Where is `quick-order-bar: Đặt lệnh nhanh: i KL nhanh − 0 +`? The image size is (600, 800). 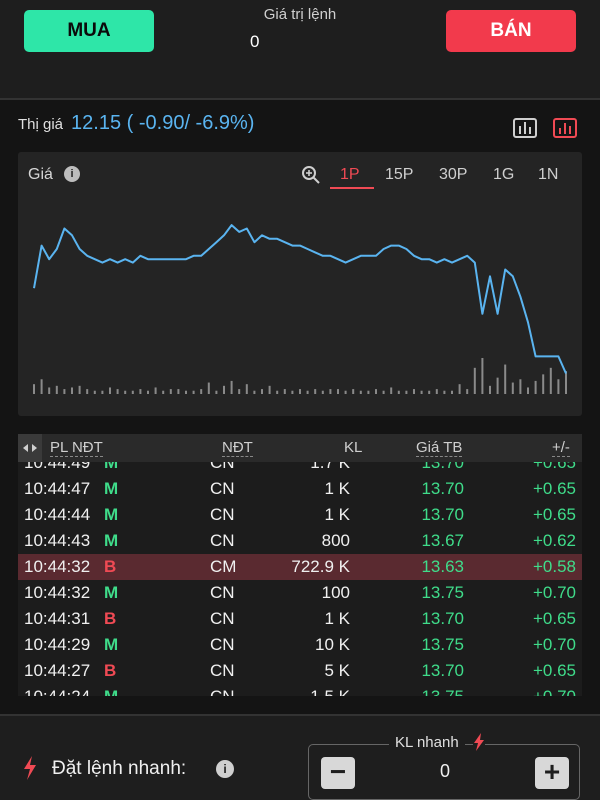 quick-order-bar: Đặt lệnh nhanh: i KL nhanh − 0 + is located at coordinates (300, 758).